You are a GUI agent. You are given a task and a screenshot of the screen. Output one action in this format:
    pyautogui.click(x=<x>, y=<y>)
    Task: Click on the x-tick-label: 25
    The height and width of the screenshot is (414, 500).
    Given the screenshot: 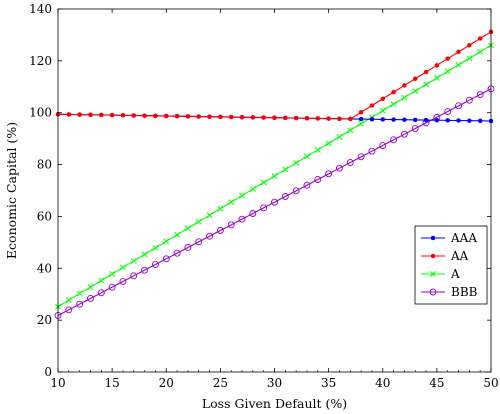 What is the action you would take?
    pyautogui.click(x=220, y=383)
    